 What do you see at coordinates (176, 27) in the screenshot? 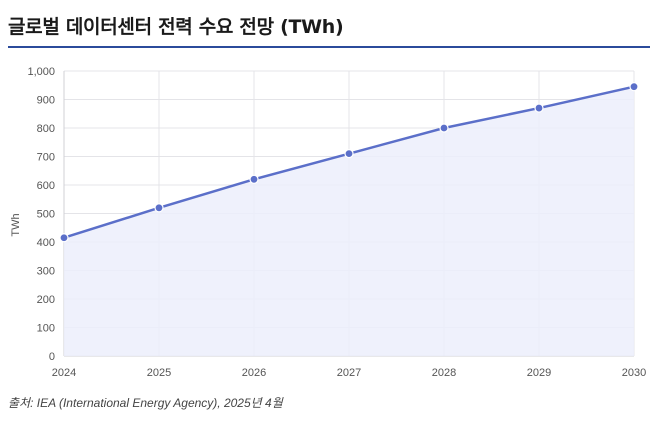
I see `chart-title: 글로벌 데이터센터 전력 수요 전망 (TWh)` at bounding box center [176, 27].